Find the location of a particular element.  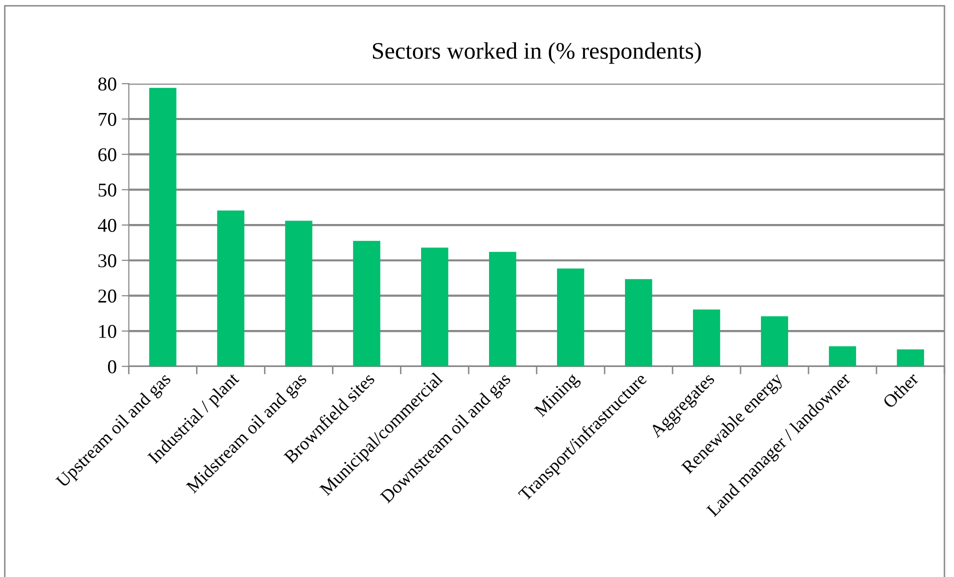

y-tick-label: 40 is located at coordinates (107, 225).